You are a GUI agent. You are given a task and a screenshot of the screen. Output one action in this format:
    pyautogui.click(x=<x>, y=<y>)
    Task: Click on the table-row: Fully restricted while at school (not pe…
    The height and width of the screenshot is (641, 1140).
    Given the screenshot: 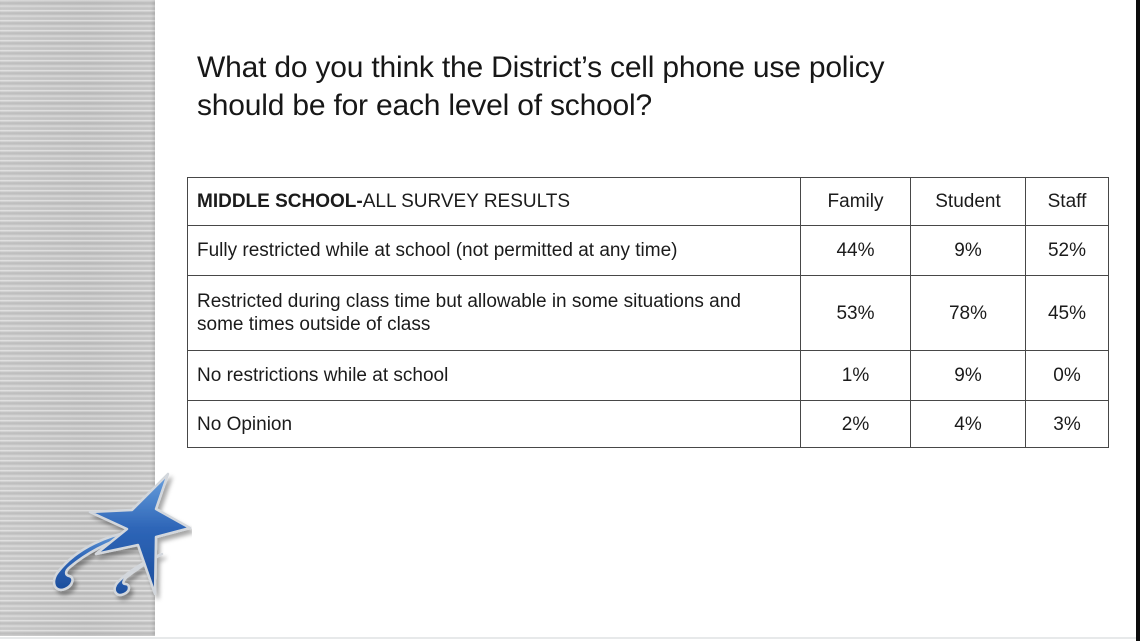 What is the action you would take?
    pyautogui.click(x=648, y=250)
    